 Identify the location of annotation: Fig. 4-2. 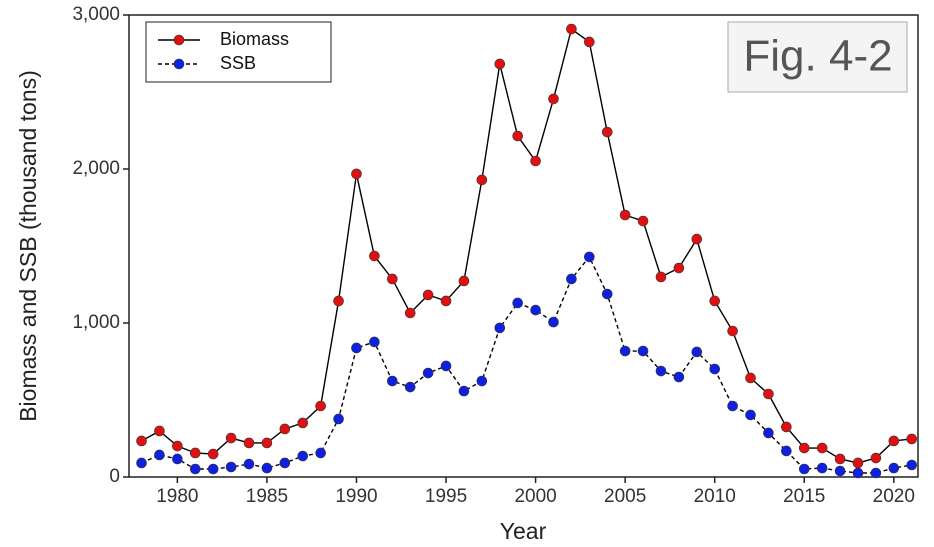
(817, 56).